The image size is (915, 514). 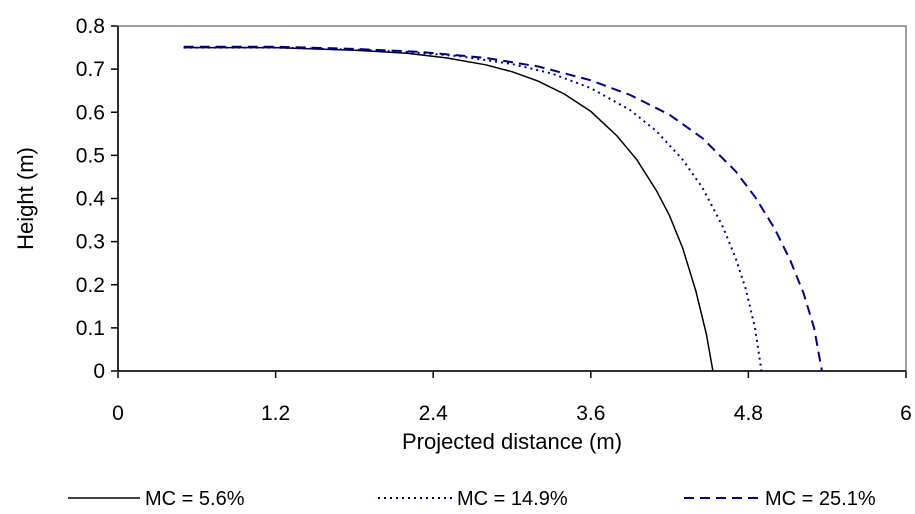 What do you see at coordinates (90, 69) in the screenshot?
I see `y-tick-label: 0.7` at bounding box center [90, 69].